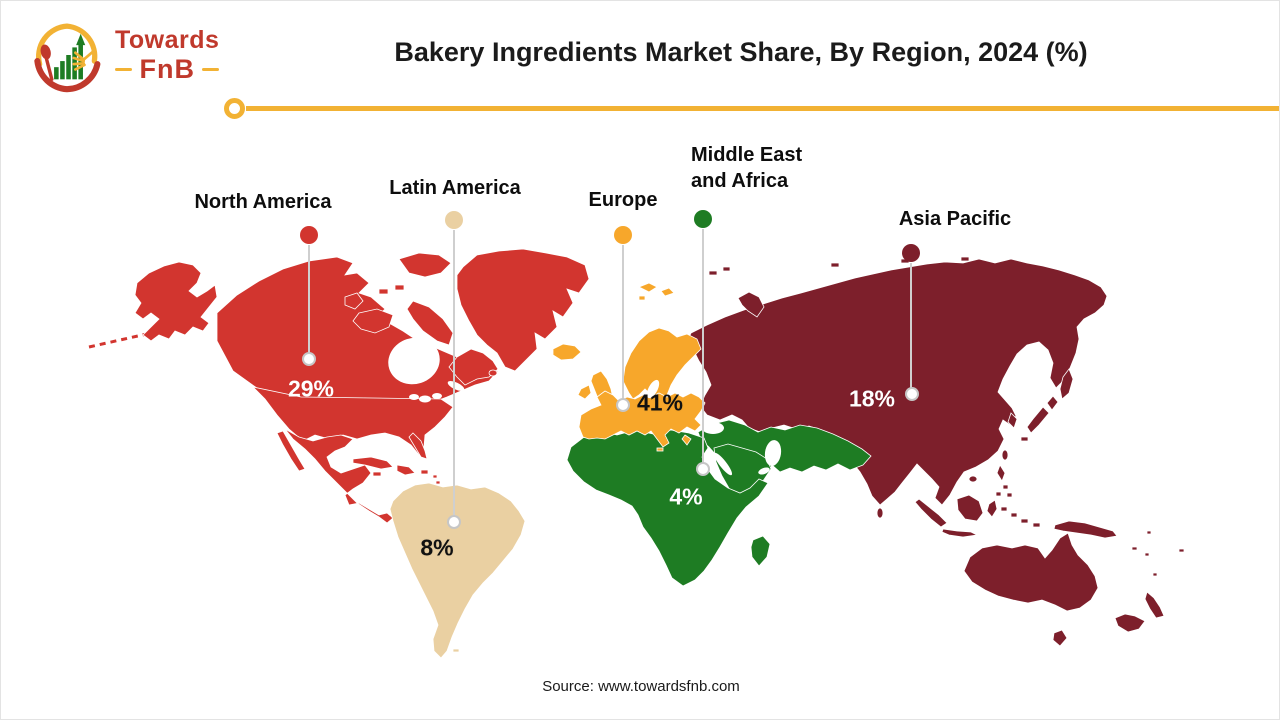 The image size is (1280, 720). What do you see at coordinates (234, 108) in the screenshot?
I see `divider-ring-icon` at bounding box center [234, 108].